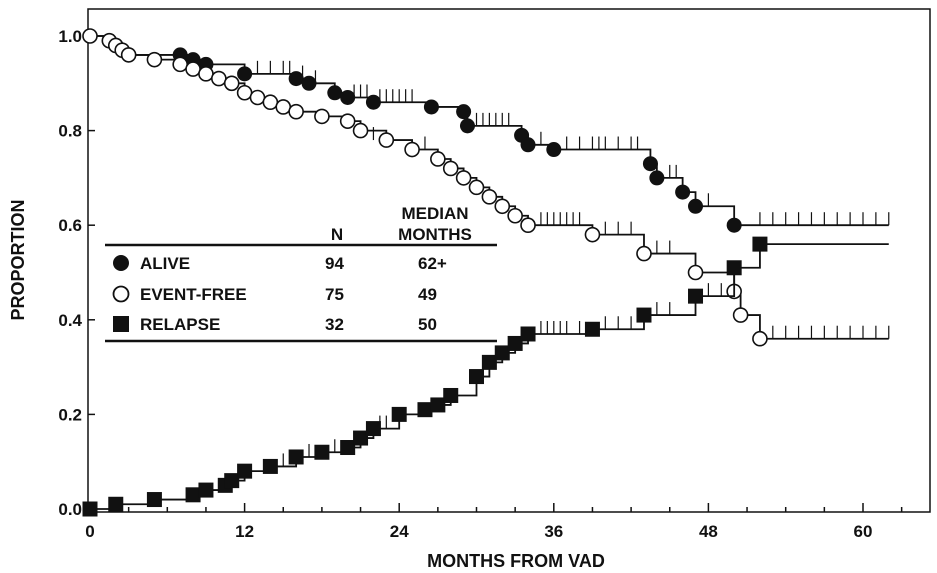 This screenshot has height=573, width=937. Describe the element at coordinates (70, 320) in the screenshot. I see `y-tick-label: 0.4` at that location.